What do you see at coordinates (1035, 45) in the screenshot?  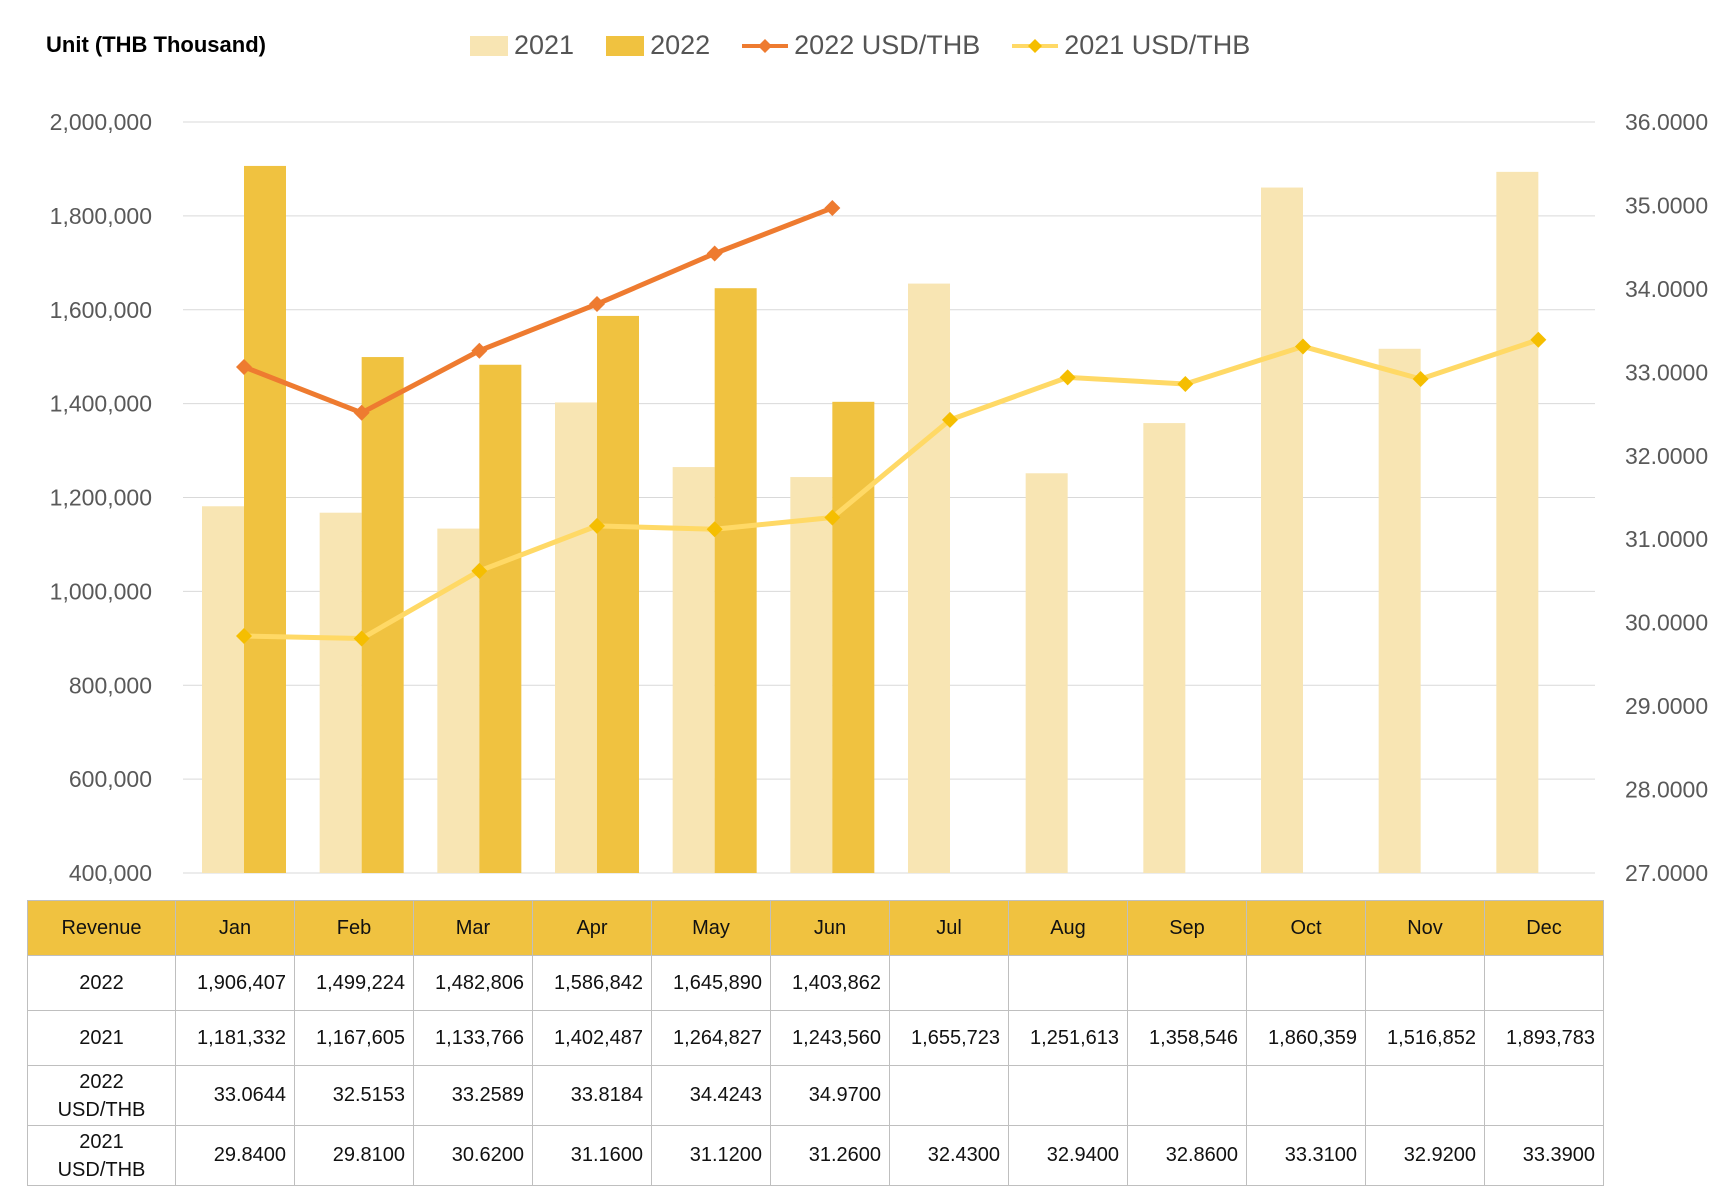 I see `legend-swatch-2021-usd-thb` at bounding box center [1035, 45].